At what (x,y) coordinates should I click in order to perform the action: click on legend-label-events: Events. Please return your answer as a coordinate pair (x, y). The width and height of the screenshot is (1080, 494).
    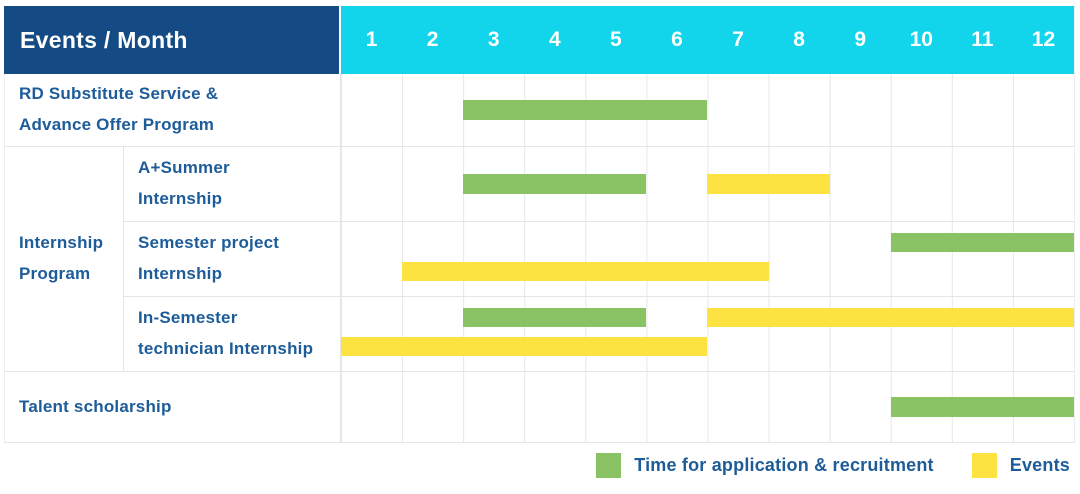
    Looking at the image, I should click on (1039, 465).